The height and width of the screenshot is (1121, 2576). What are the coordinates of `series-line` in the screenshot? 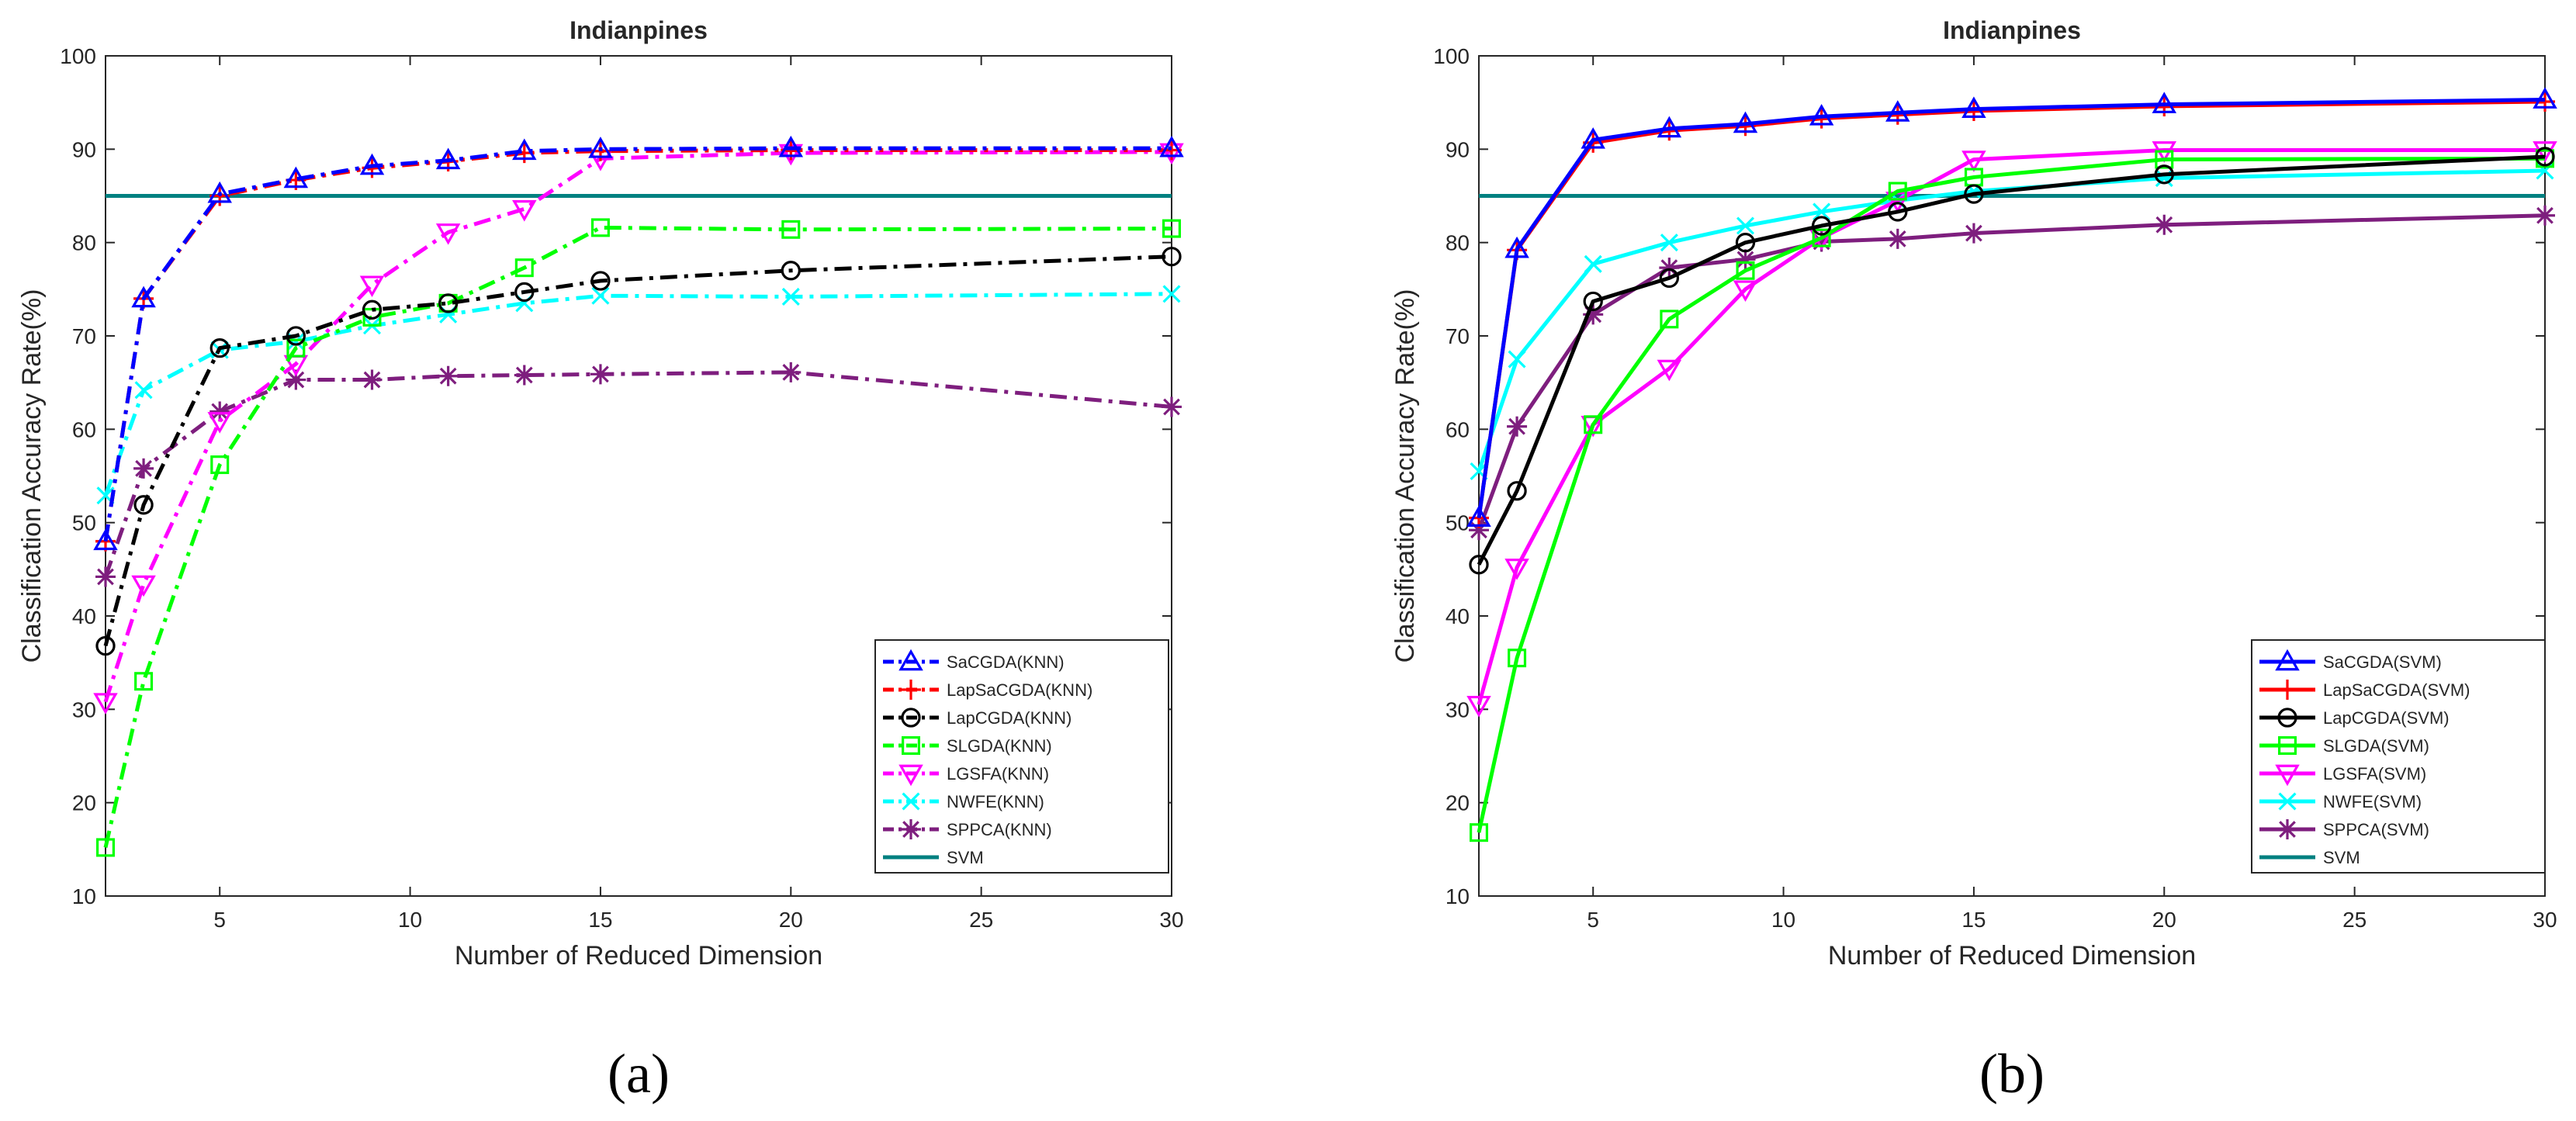 It's located at (637, 394).